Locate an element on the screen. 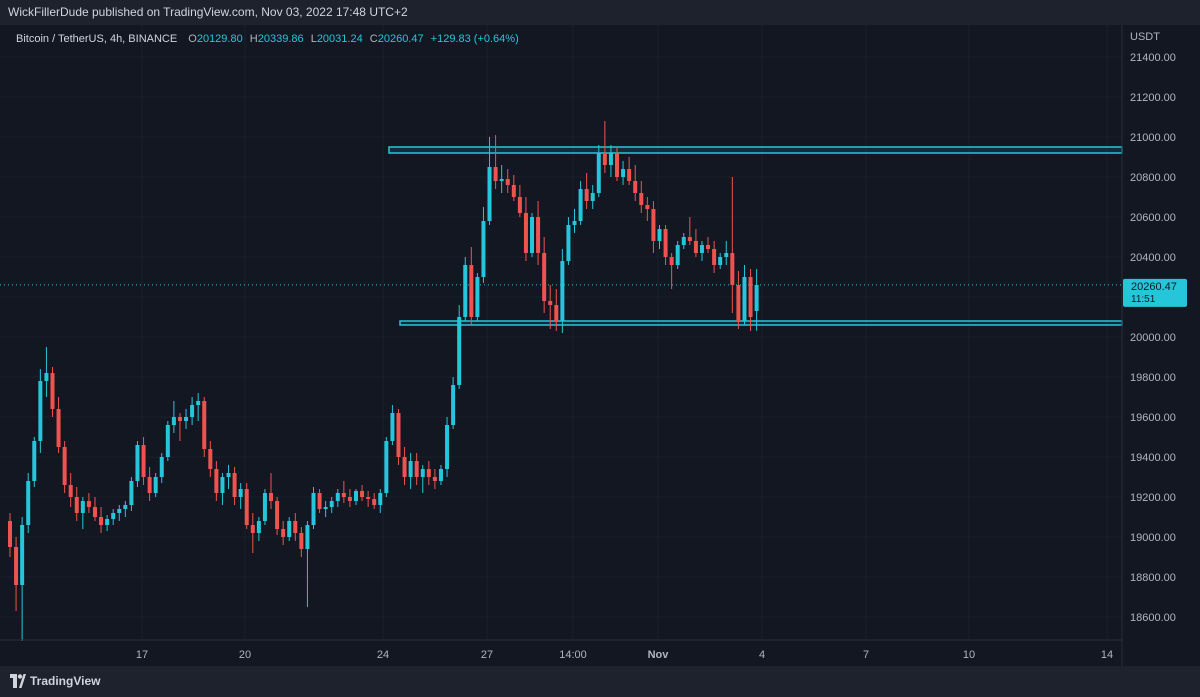 This screenshot has height=697, width=1200. tradingview-brand: TradingView is located at coordinates (65, 681).